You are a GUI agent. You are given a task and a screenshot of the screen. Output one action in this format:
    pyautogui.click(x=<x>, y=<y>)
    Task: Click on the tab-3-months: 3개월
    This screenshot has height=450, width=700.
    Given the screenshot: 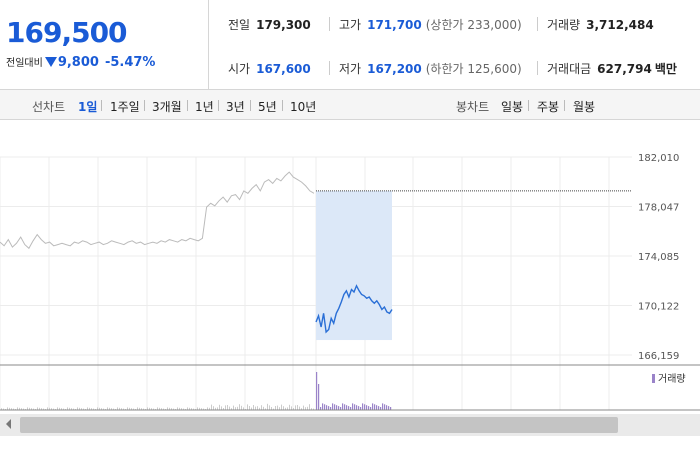 What is the action you would take?
    pyautogui.click(x=167, y=107)
    